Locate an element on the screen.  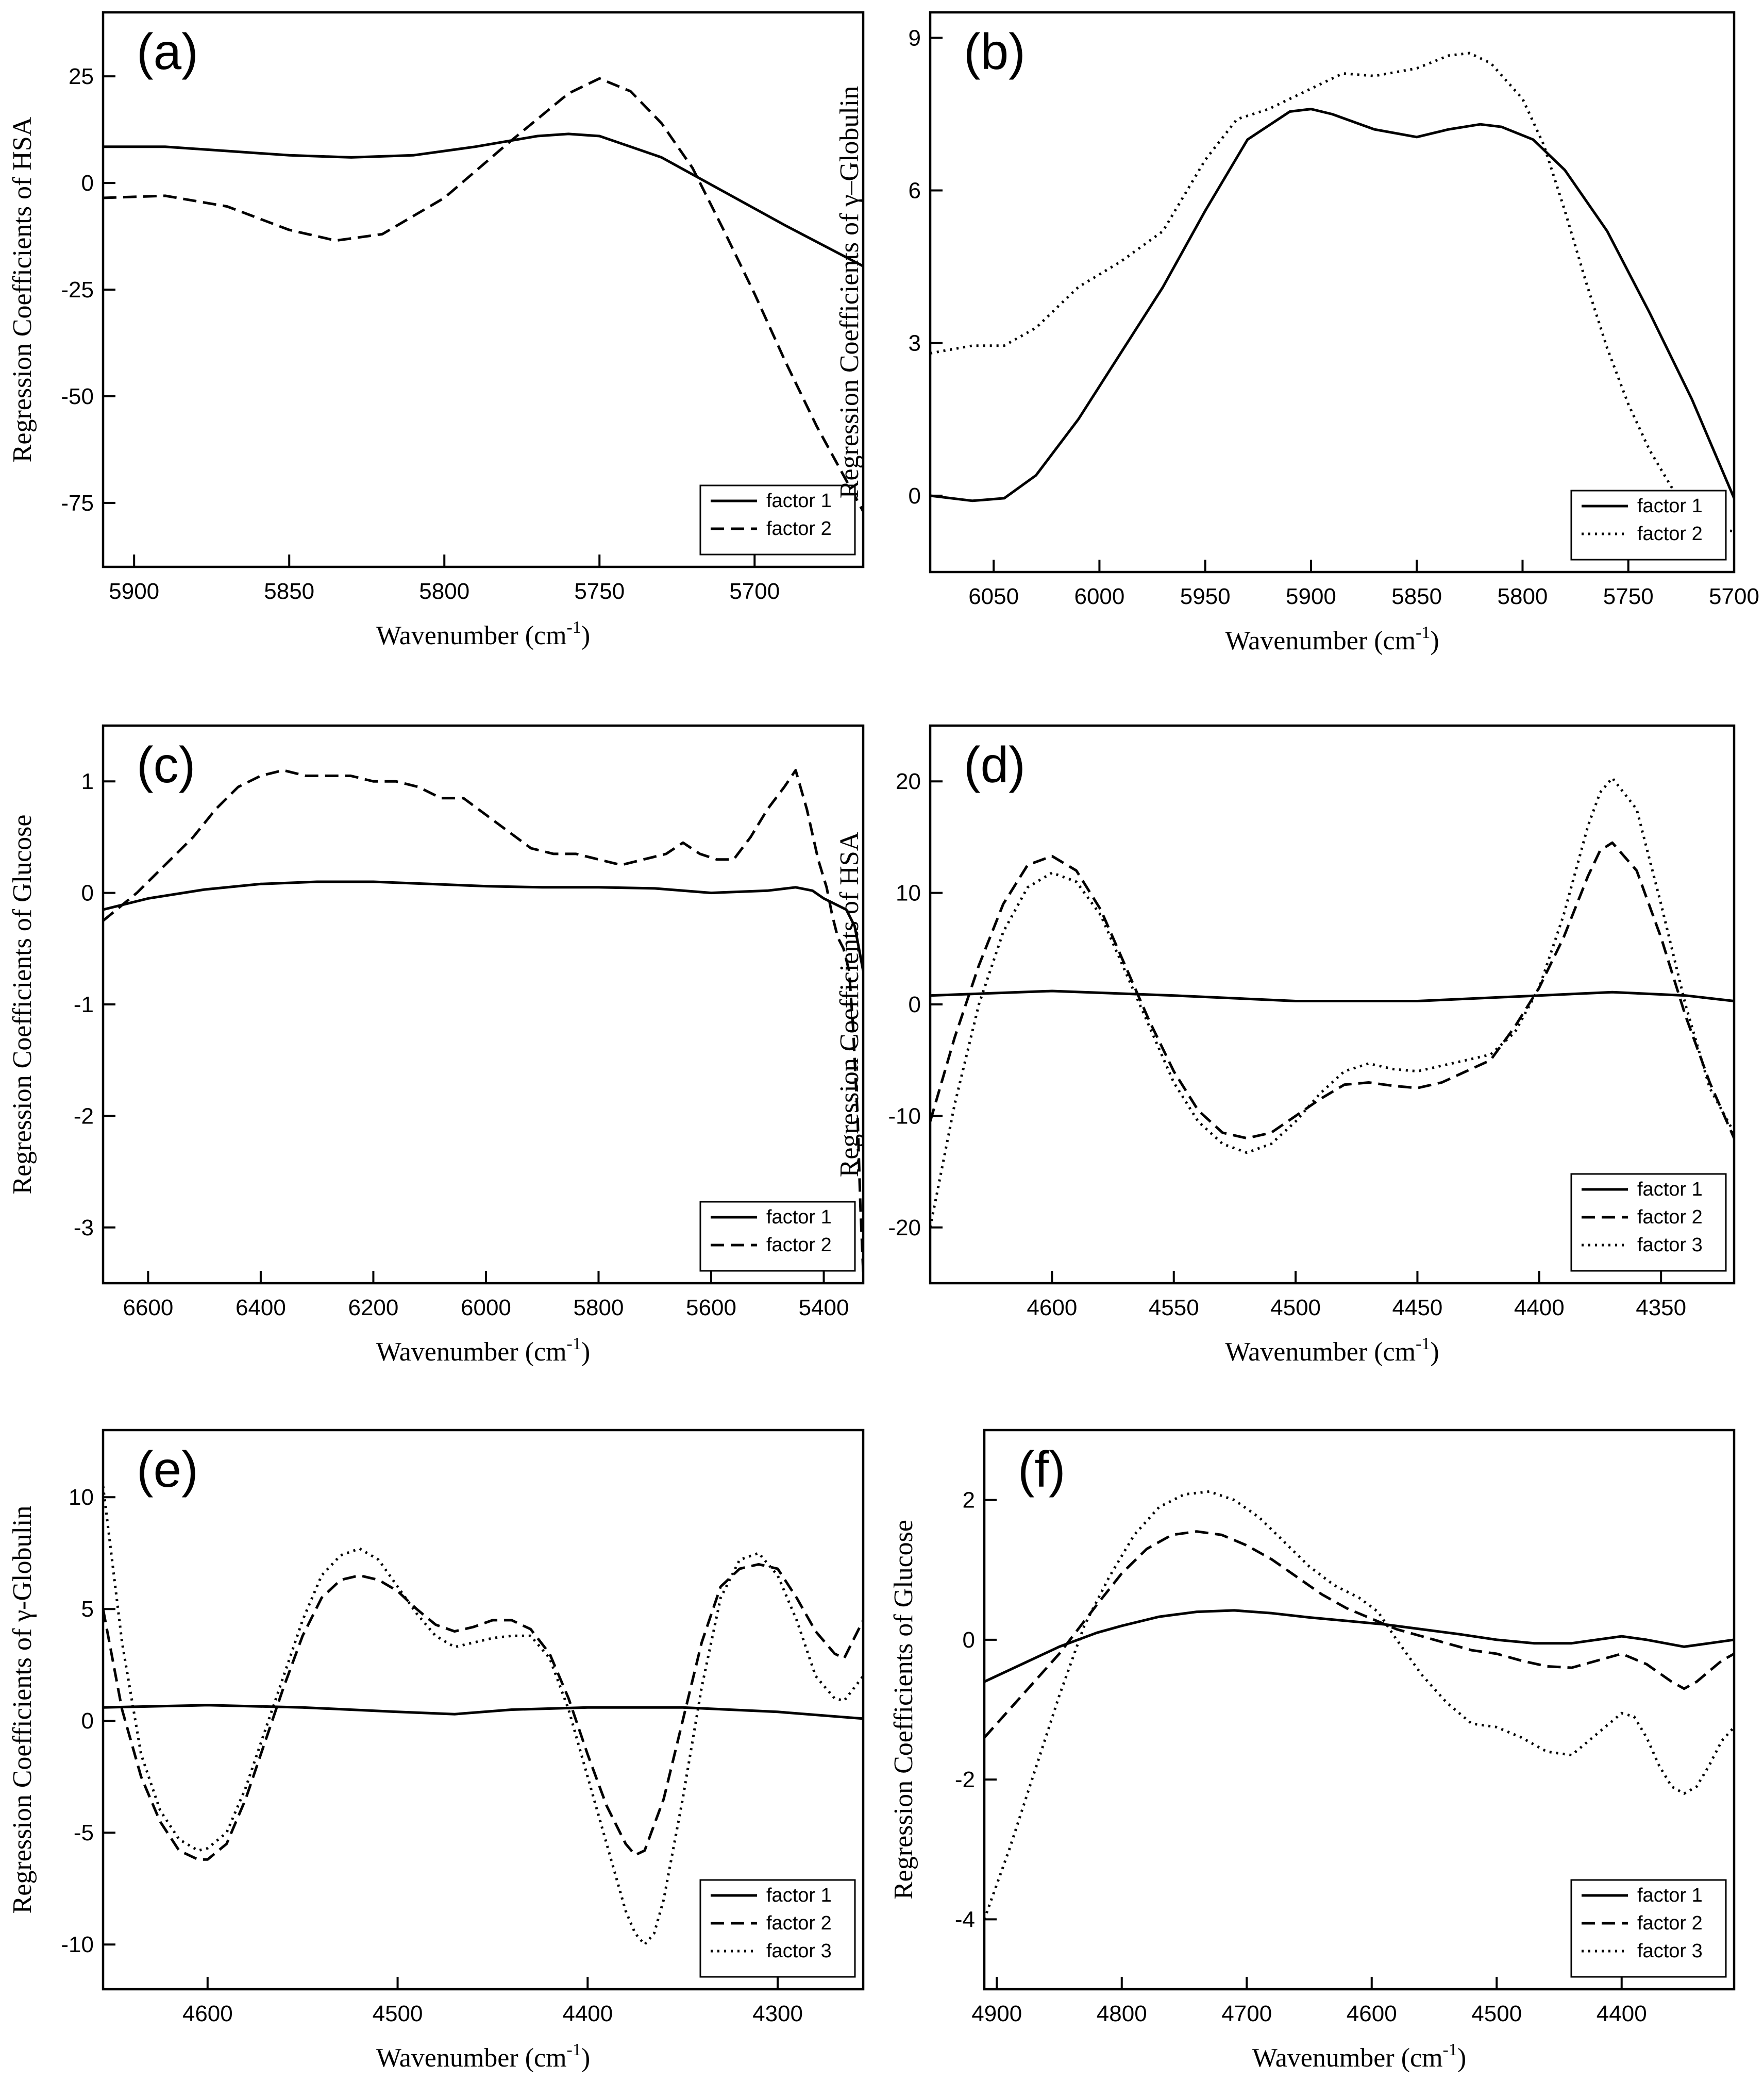
y-tick-label: -5 is located at coordinates (84, 1833).